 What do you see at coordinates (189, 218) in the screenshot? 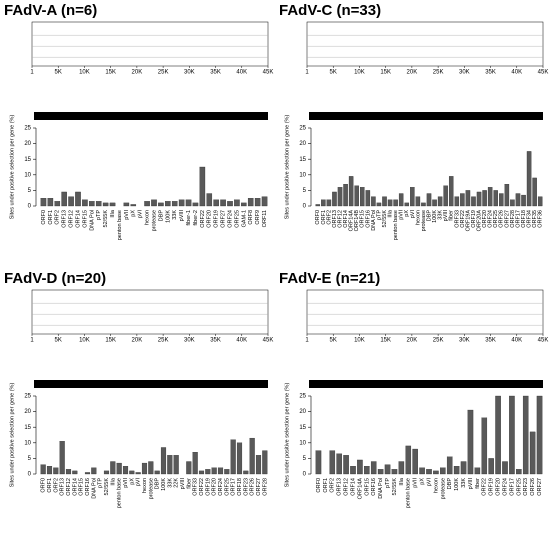
I see `x-tick-label: fiber-1` at bounding box center [189, 218].